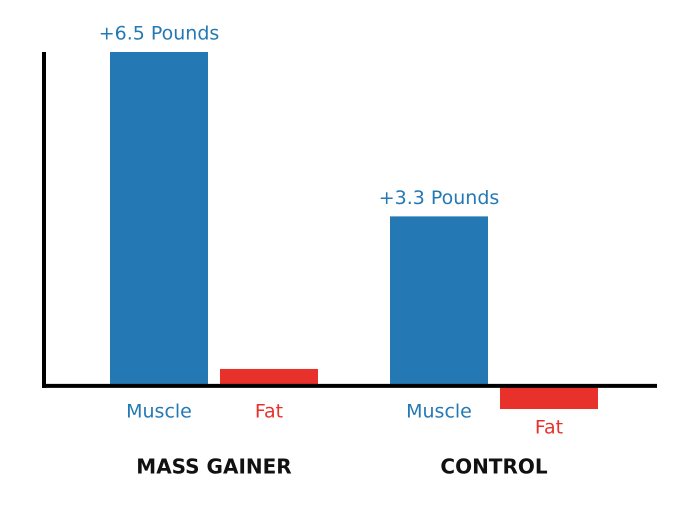 Image resolution: width=700 pixels, height=511 pixels. I want to click on group-label: CONTROL, so click(493, 467).